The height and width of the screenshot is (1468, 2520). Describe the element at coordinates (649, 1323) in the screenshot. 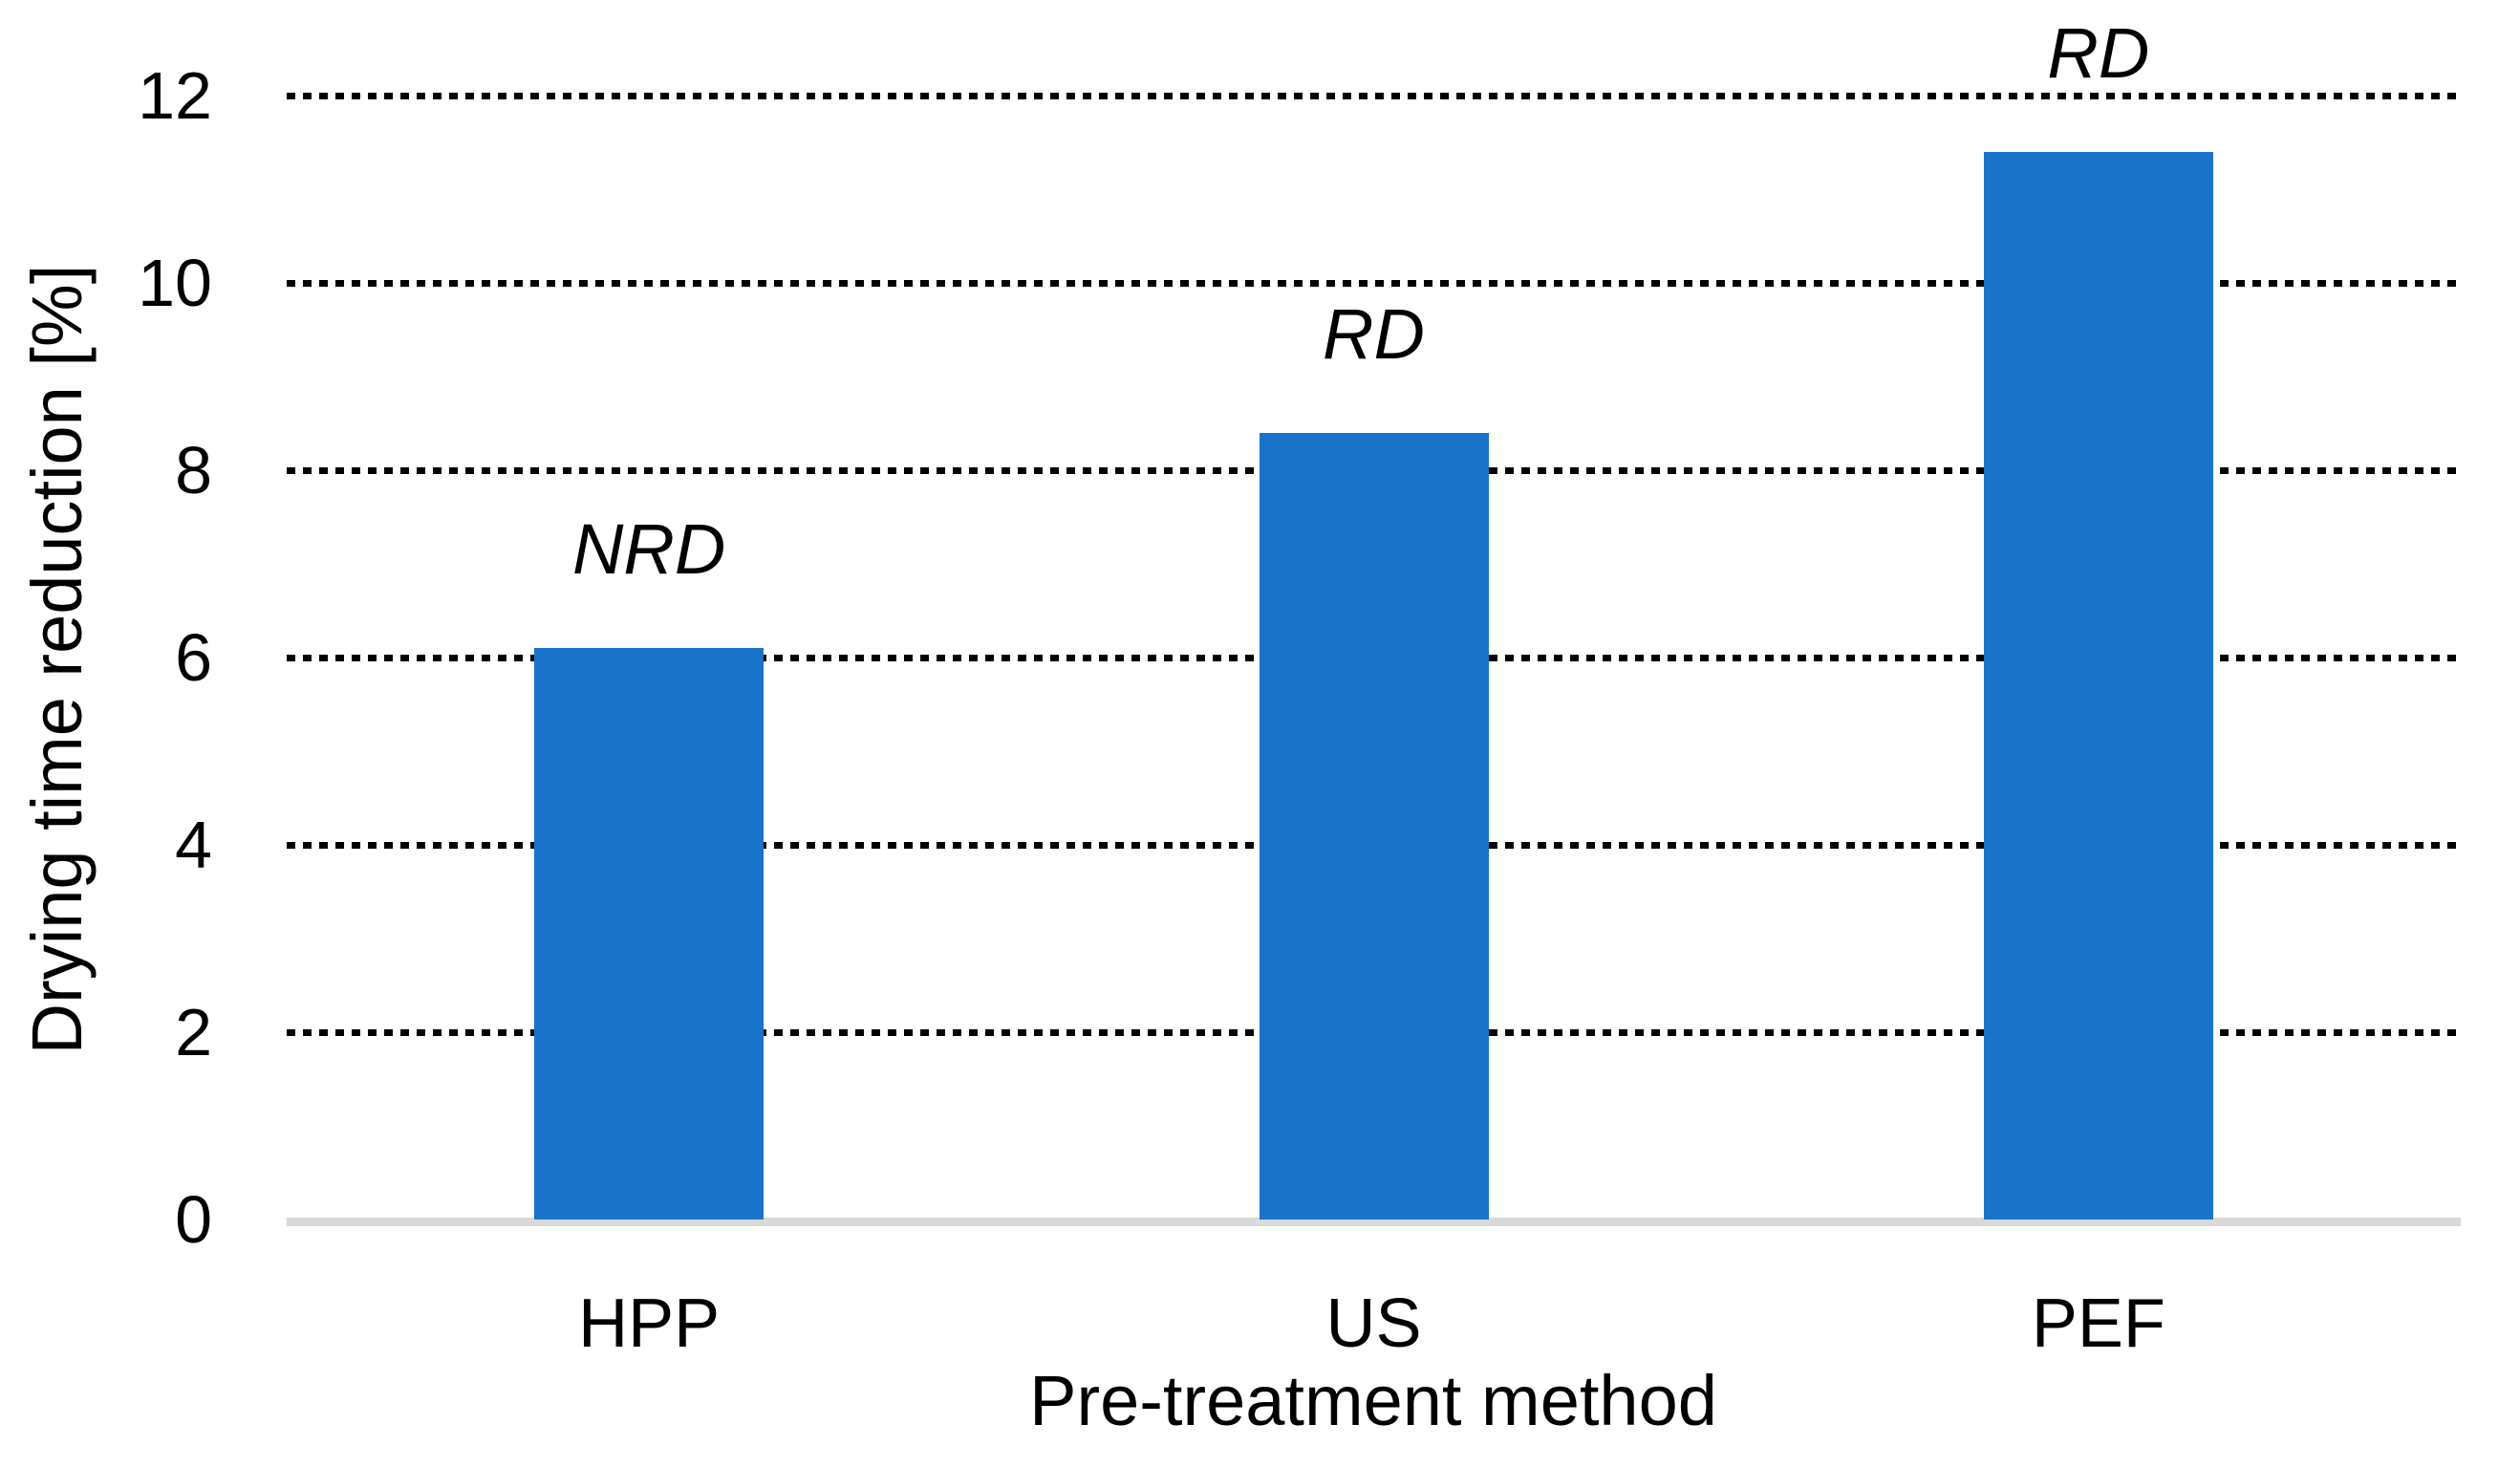

I see `x-category-label: HPP` at that location.